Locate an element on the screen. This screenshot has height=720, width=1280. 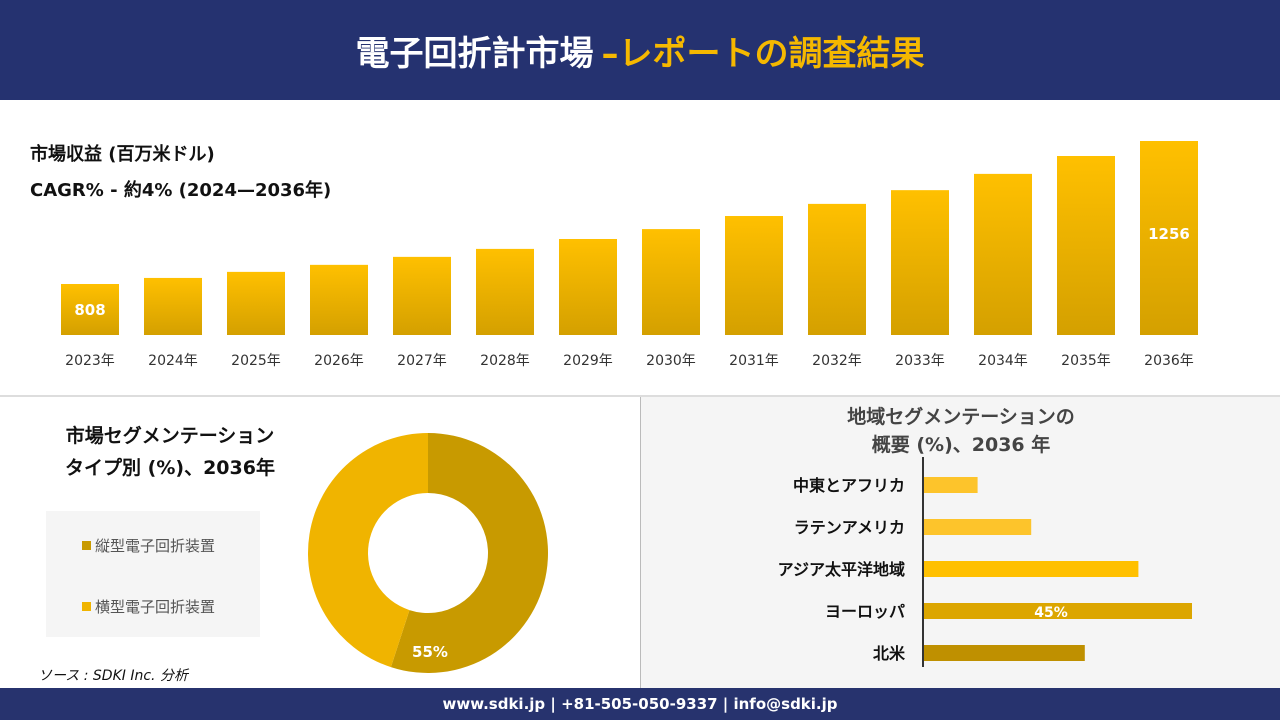
category-label: ラテンアメリカ is located at coordinates (849, 527).